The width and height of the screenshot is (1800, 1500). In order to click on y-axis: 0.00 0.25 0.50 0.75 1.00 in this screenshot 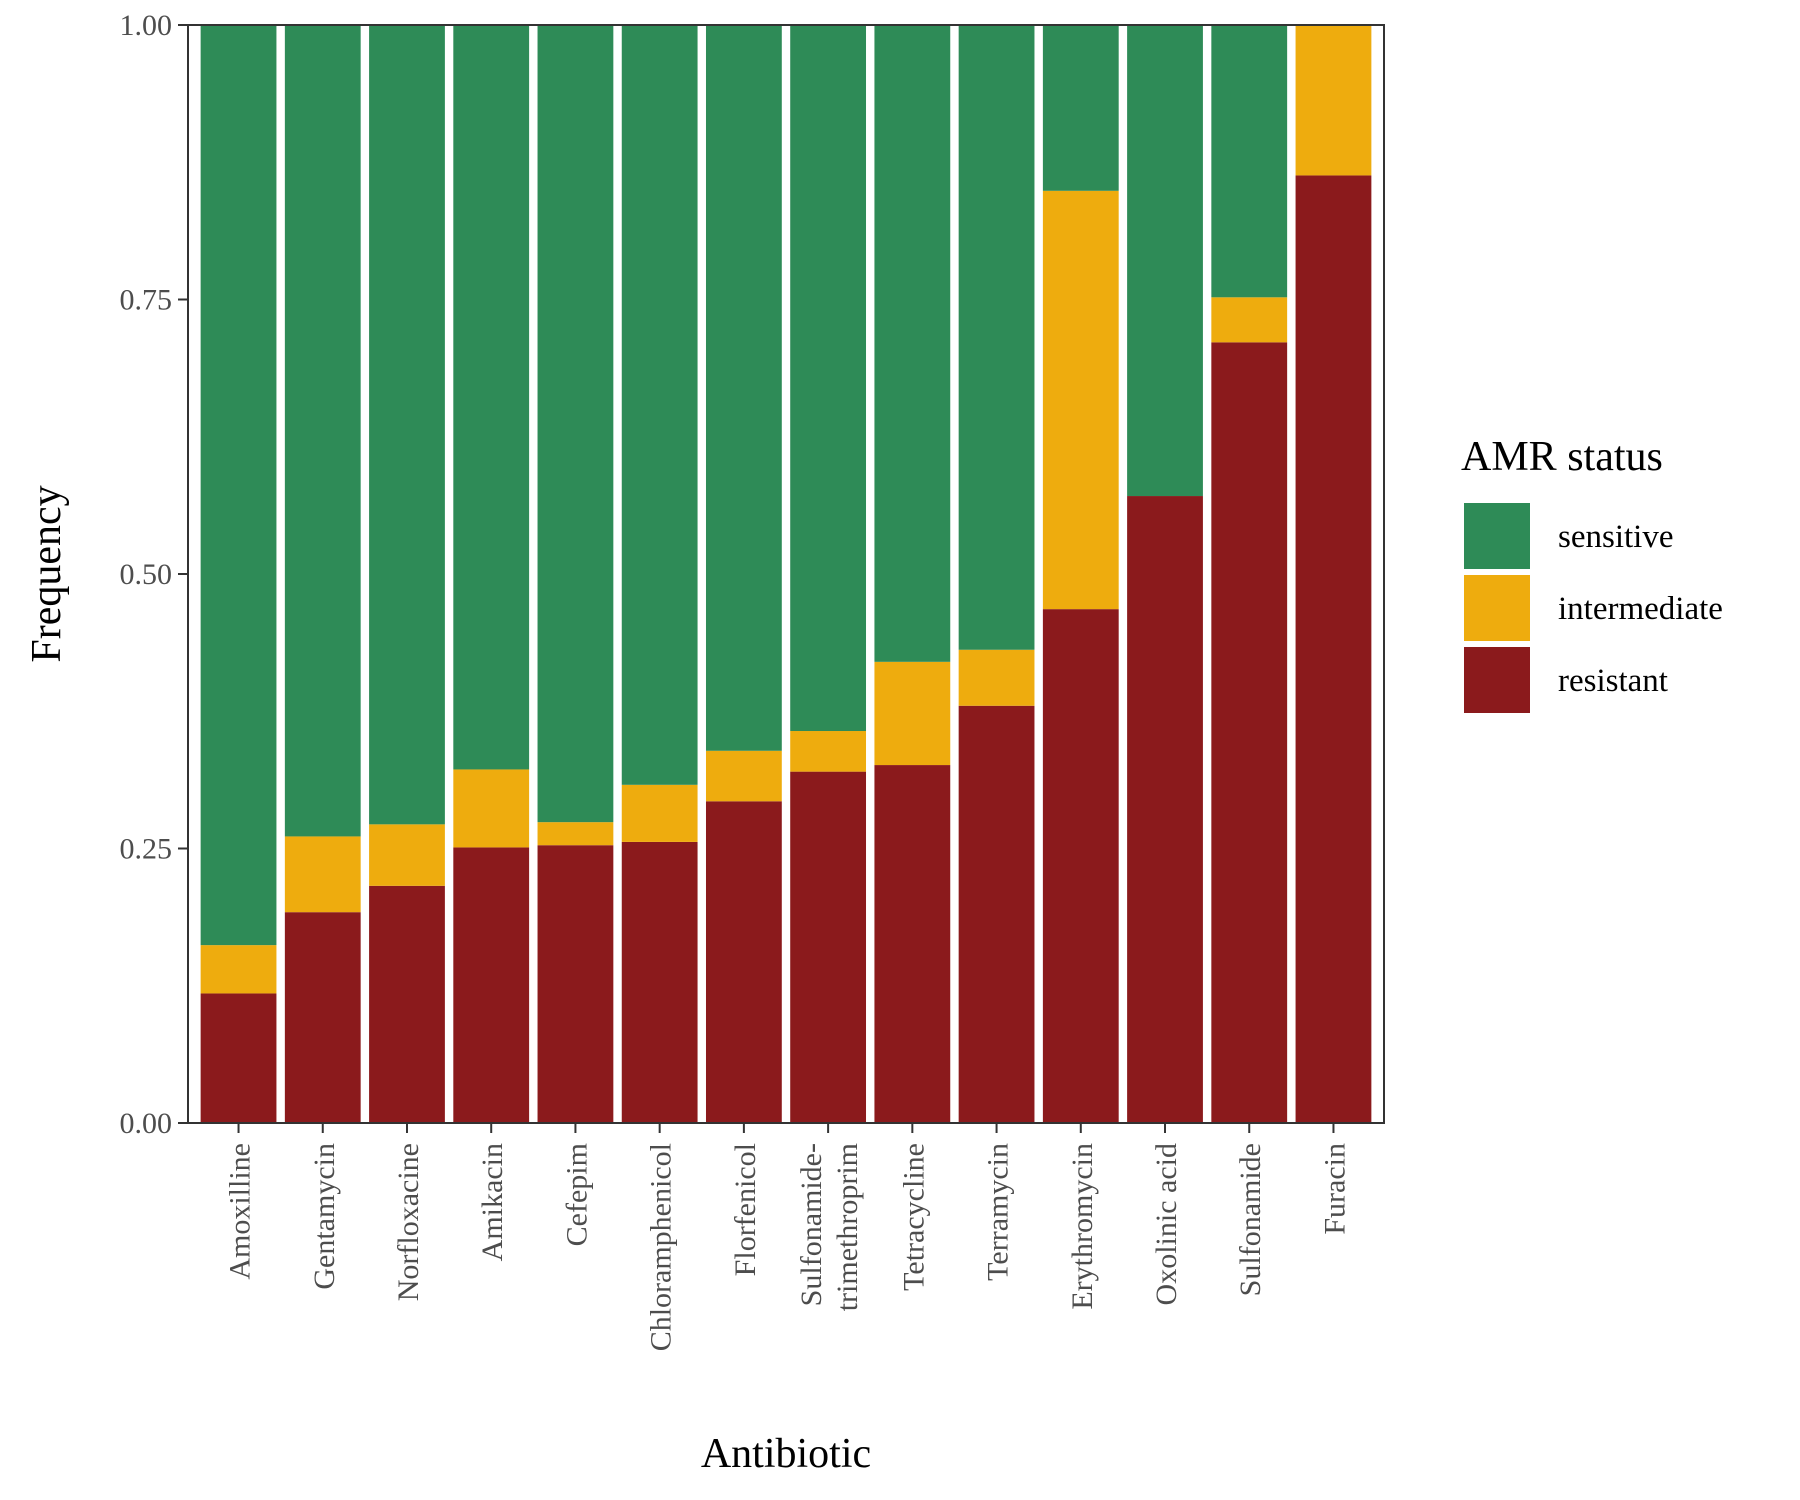, I will do `click(154, 574)`.